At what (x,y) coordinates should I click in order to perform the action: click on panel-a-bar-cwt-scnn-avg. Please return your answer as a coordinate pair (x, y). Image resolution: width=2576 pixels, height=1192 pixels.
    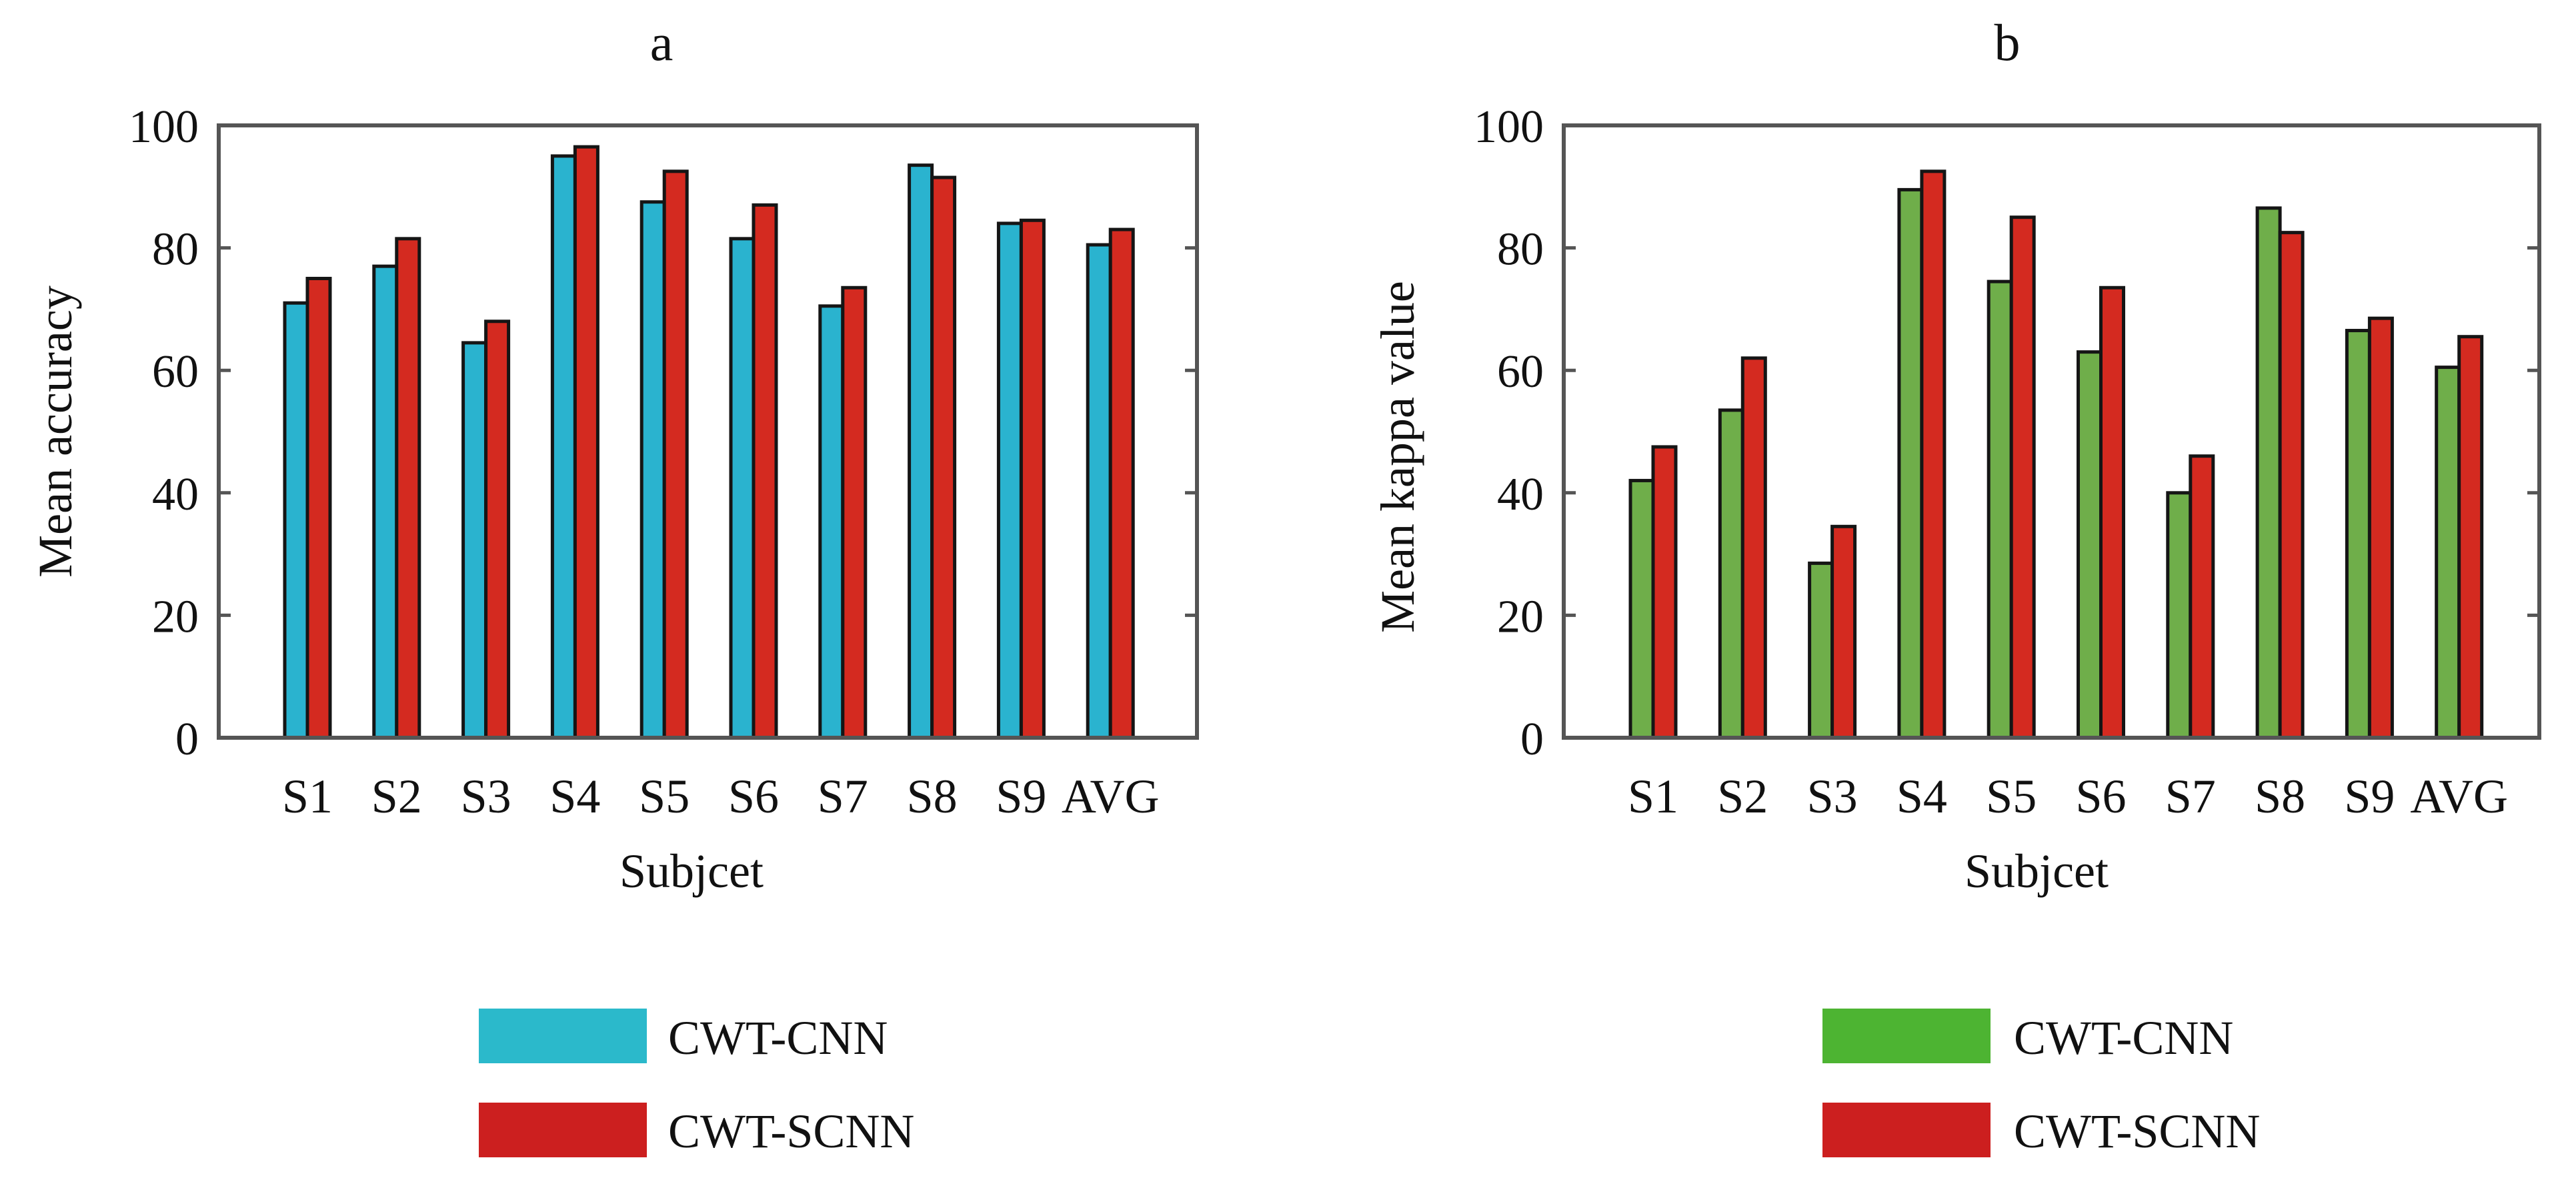
    Looking at the image, I should click on (1121, 484).